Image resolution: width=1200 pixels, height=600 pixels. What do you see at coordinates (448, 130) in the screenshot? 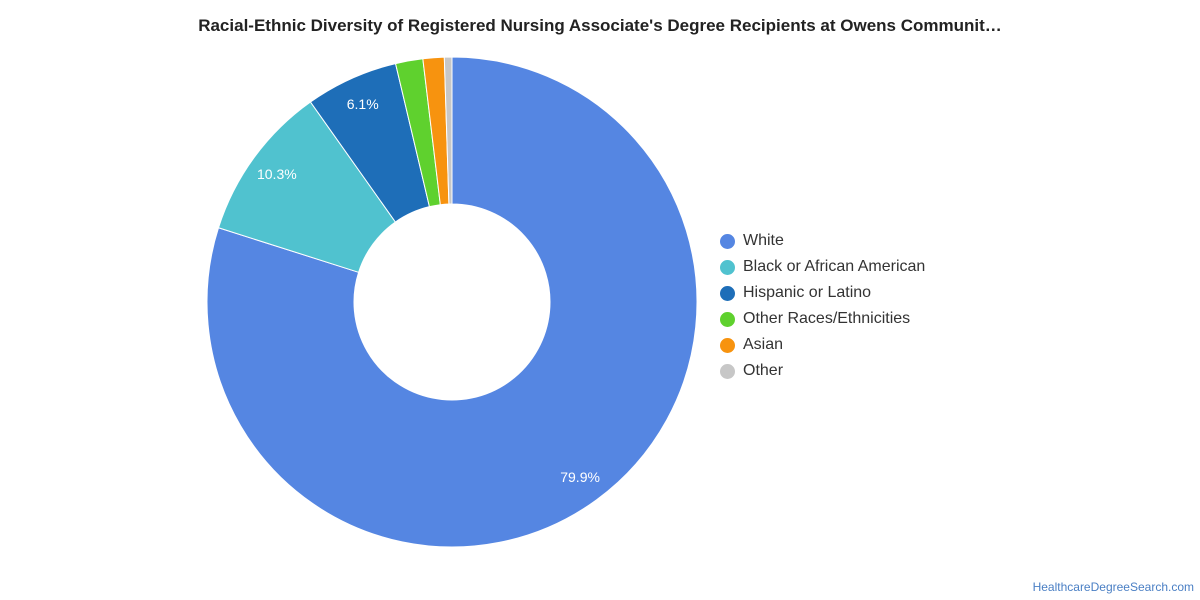
I see `slice-other` at bounding box center [448, 130].